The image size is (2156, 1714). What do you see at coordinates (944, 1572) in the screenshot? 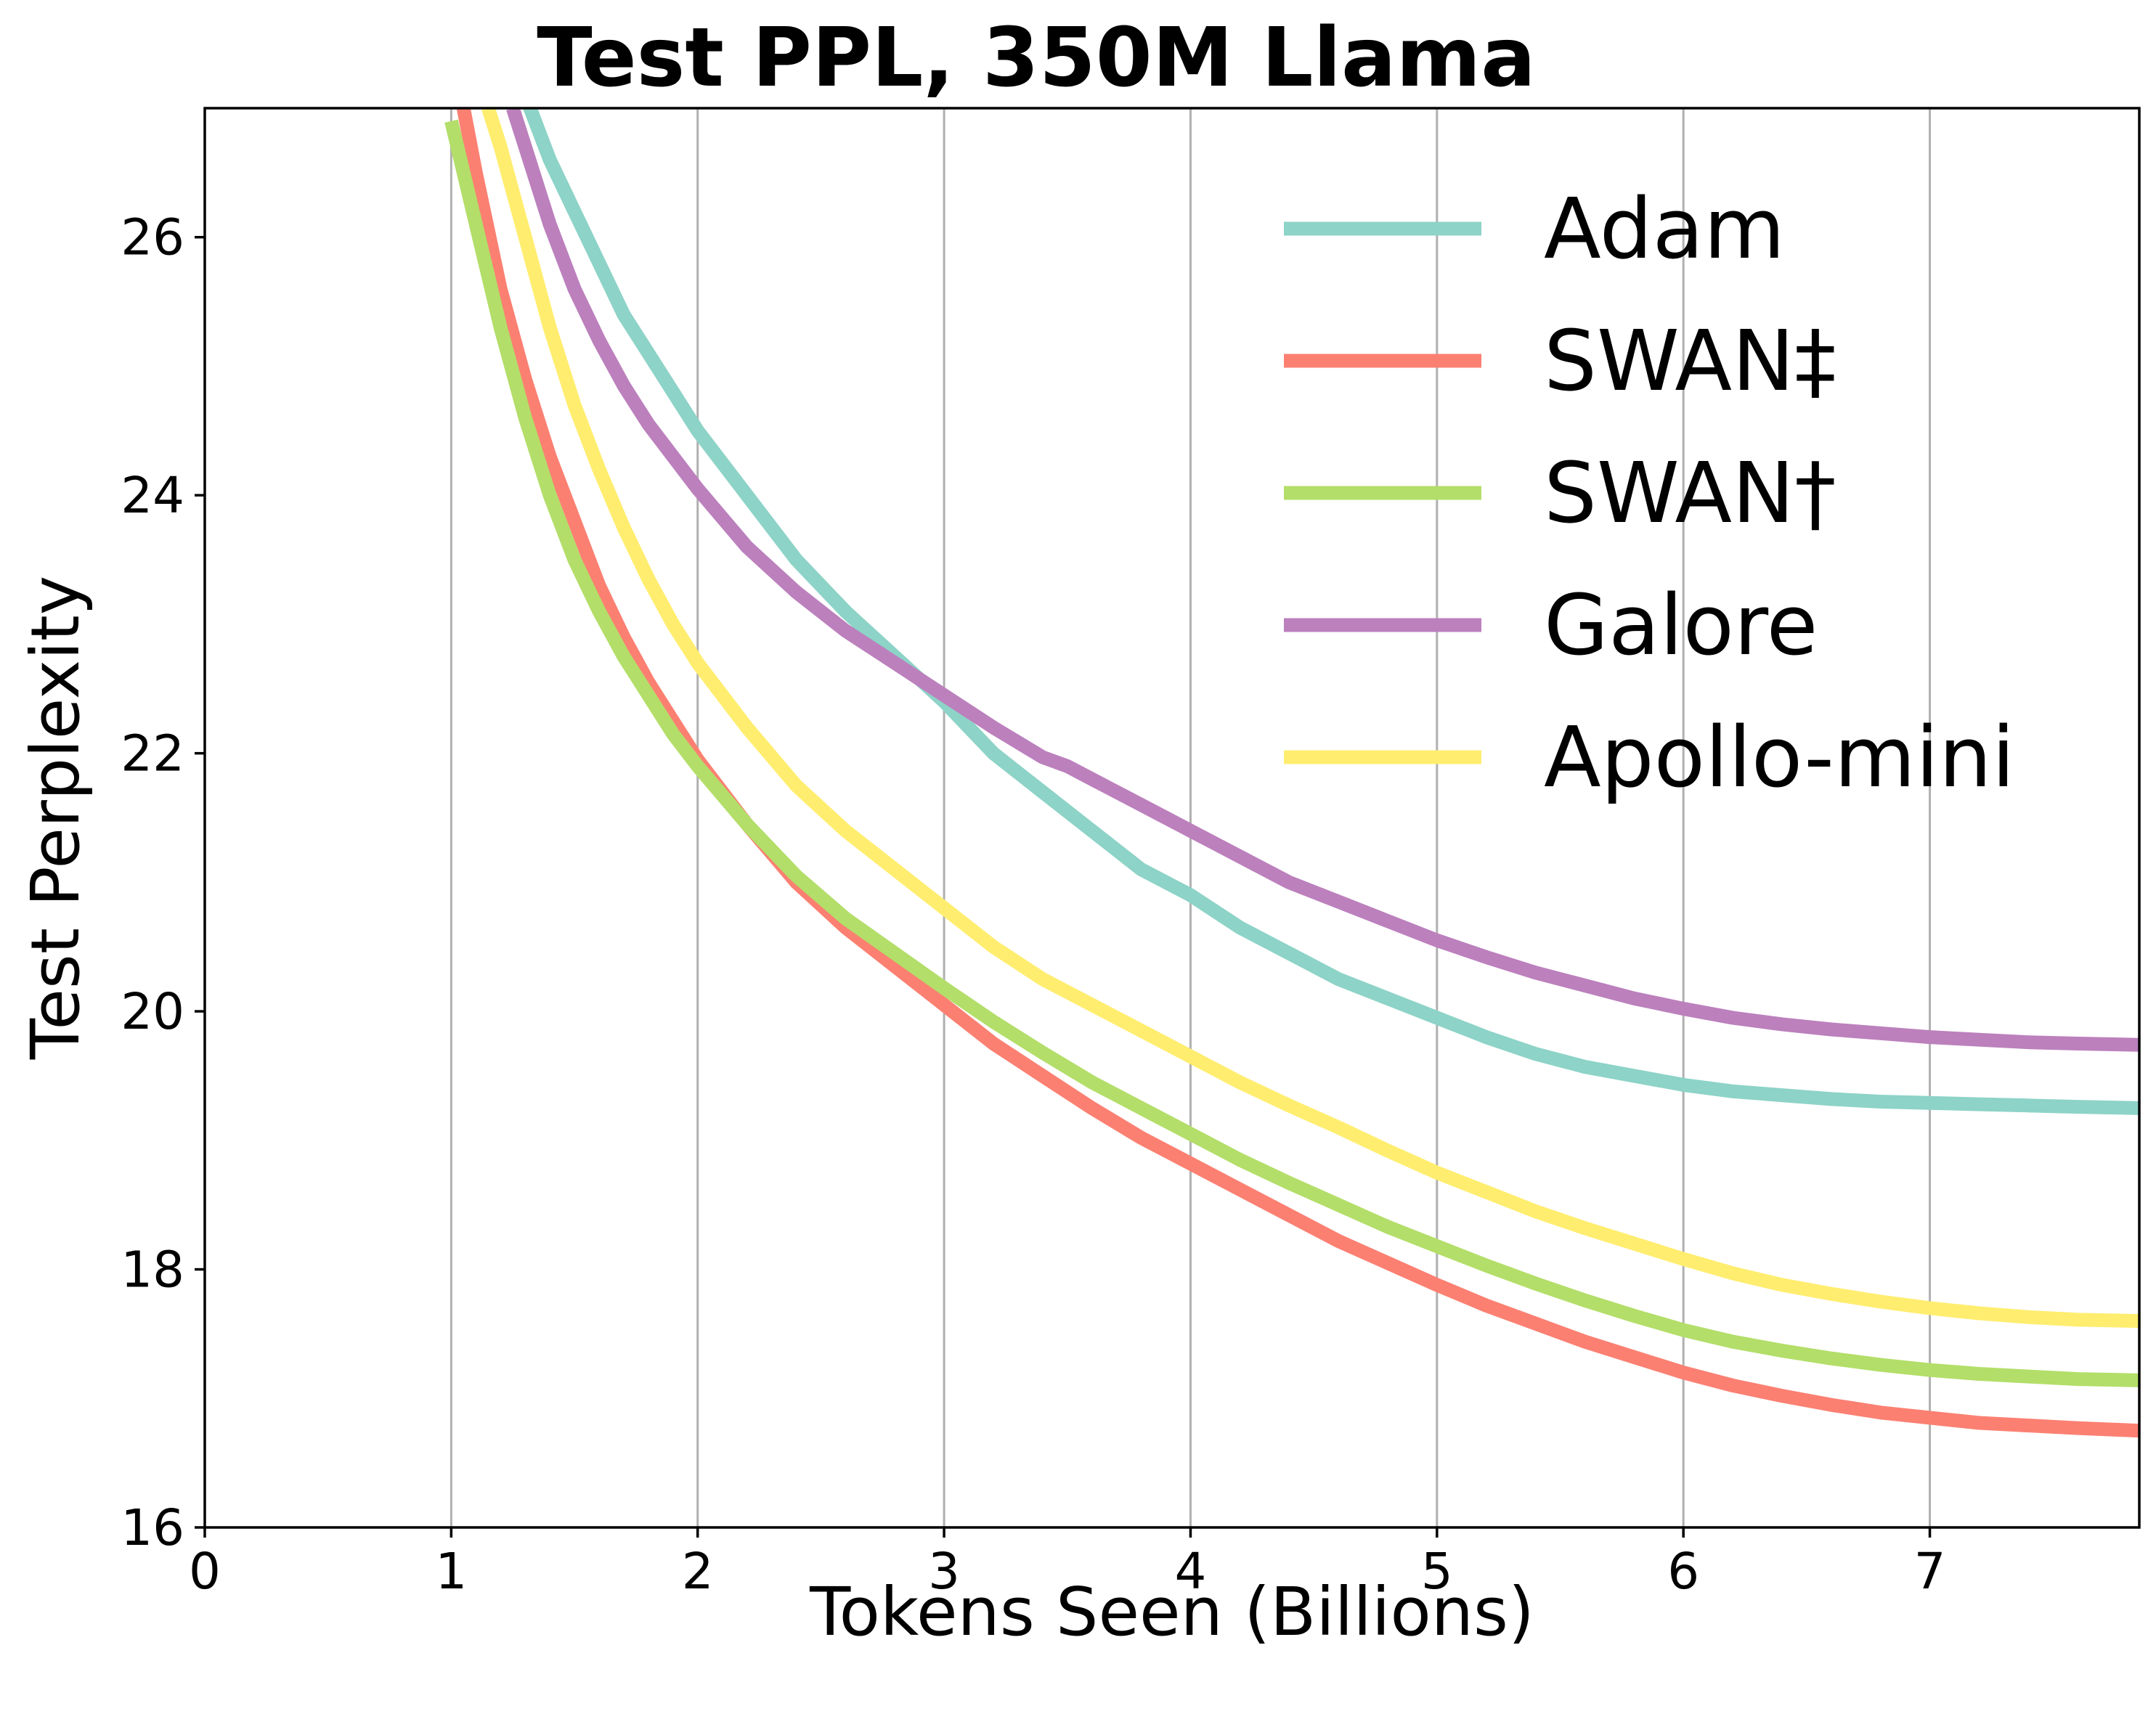
I see `x-tick-label: 3` at bounding box center [944, 1572].